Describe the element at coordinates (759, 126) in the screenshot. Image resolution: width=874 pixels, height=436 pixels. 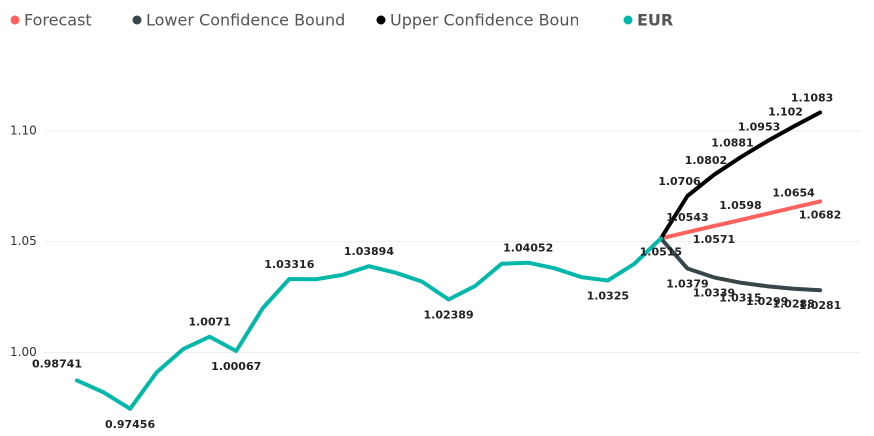
I see `data-label: 1.0953` at that location.